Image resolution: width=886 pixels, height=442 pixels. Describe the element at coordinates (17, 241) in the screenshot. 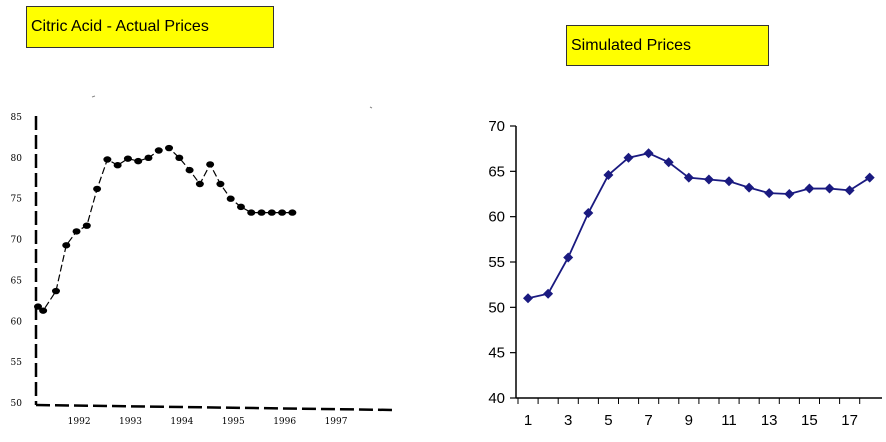

I see `left-y-tick-label: 70` at that location.